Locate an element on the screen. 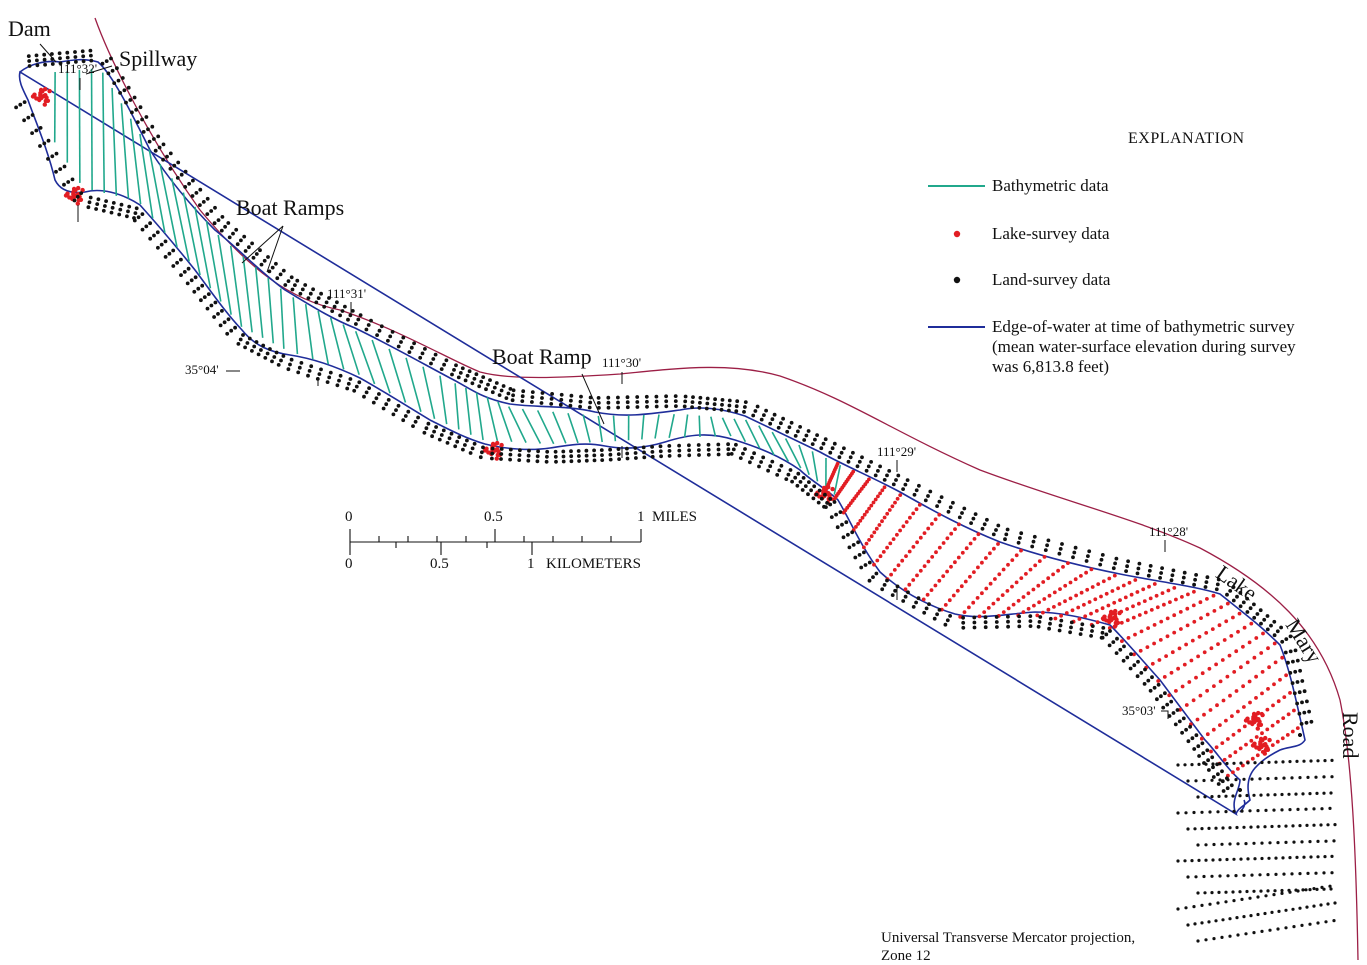  lat-35-03-label: 35°03' is located at coordinates (1139, 711).